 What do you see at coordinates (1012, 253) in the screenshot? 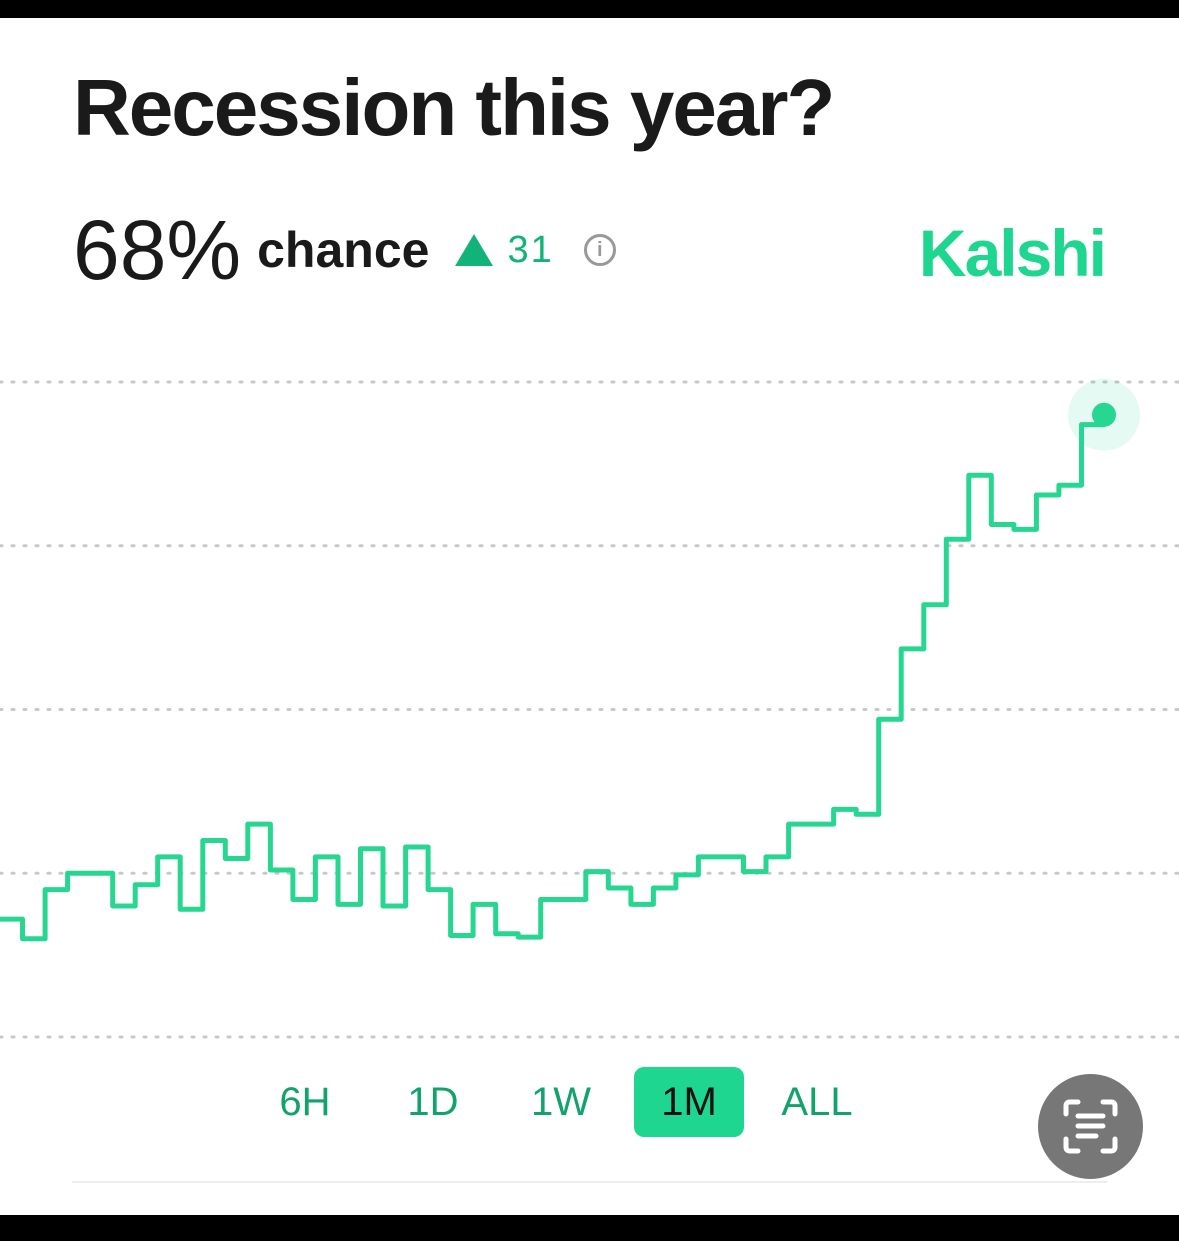
I see `brand: Kalshi` at bounding box center [1012, 253].